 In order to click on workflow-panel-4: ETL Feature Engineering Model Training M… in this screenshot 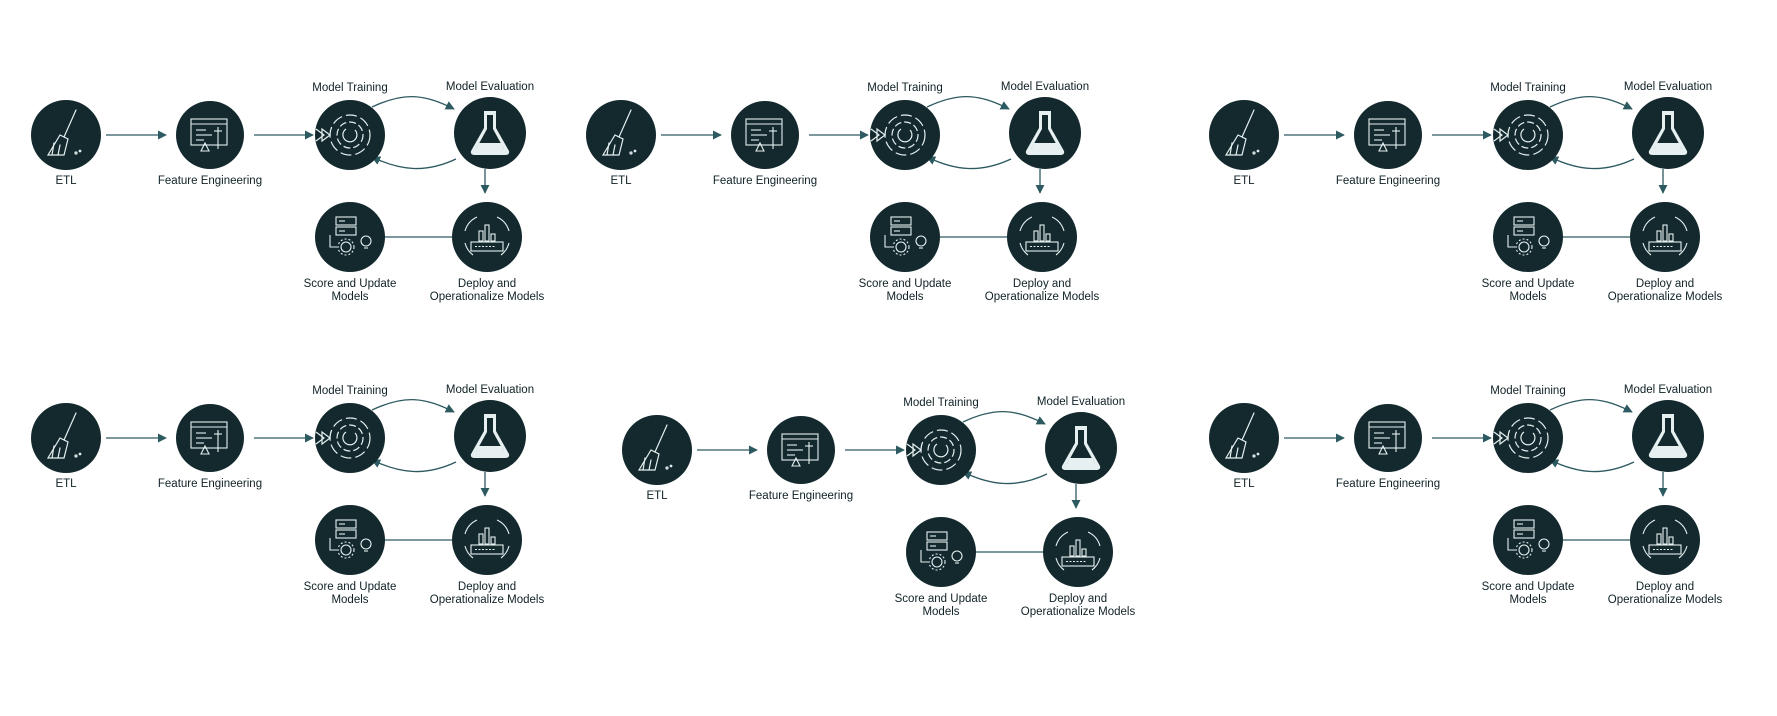, I will do `click(287, 495)`.